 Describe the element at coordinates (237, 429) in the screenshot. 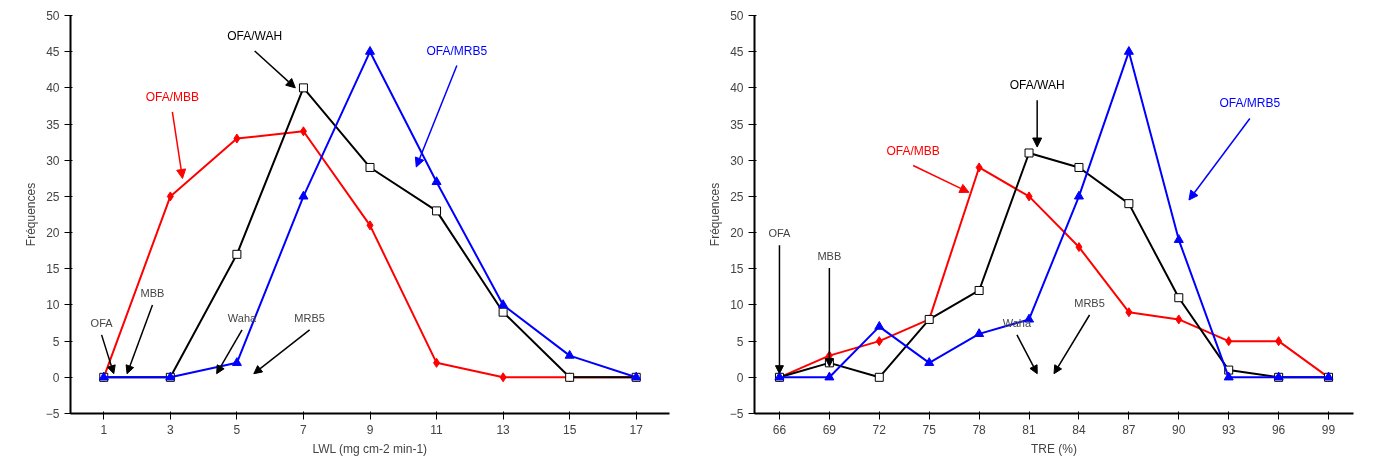

I see `x-tick-label: 5` at that location.